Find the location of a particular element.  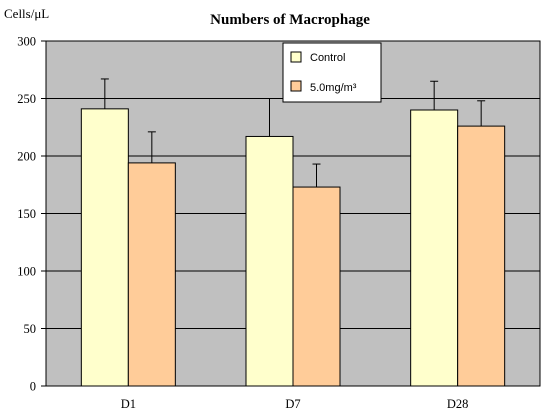

y-tick-label: 100 is located at coordinates (26, 272).